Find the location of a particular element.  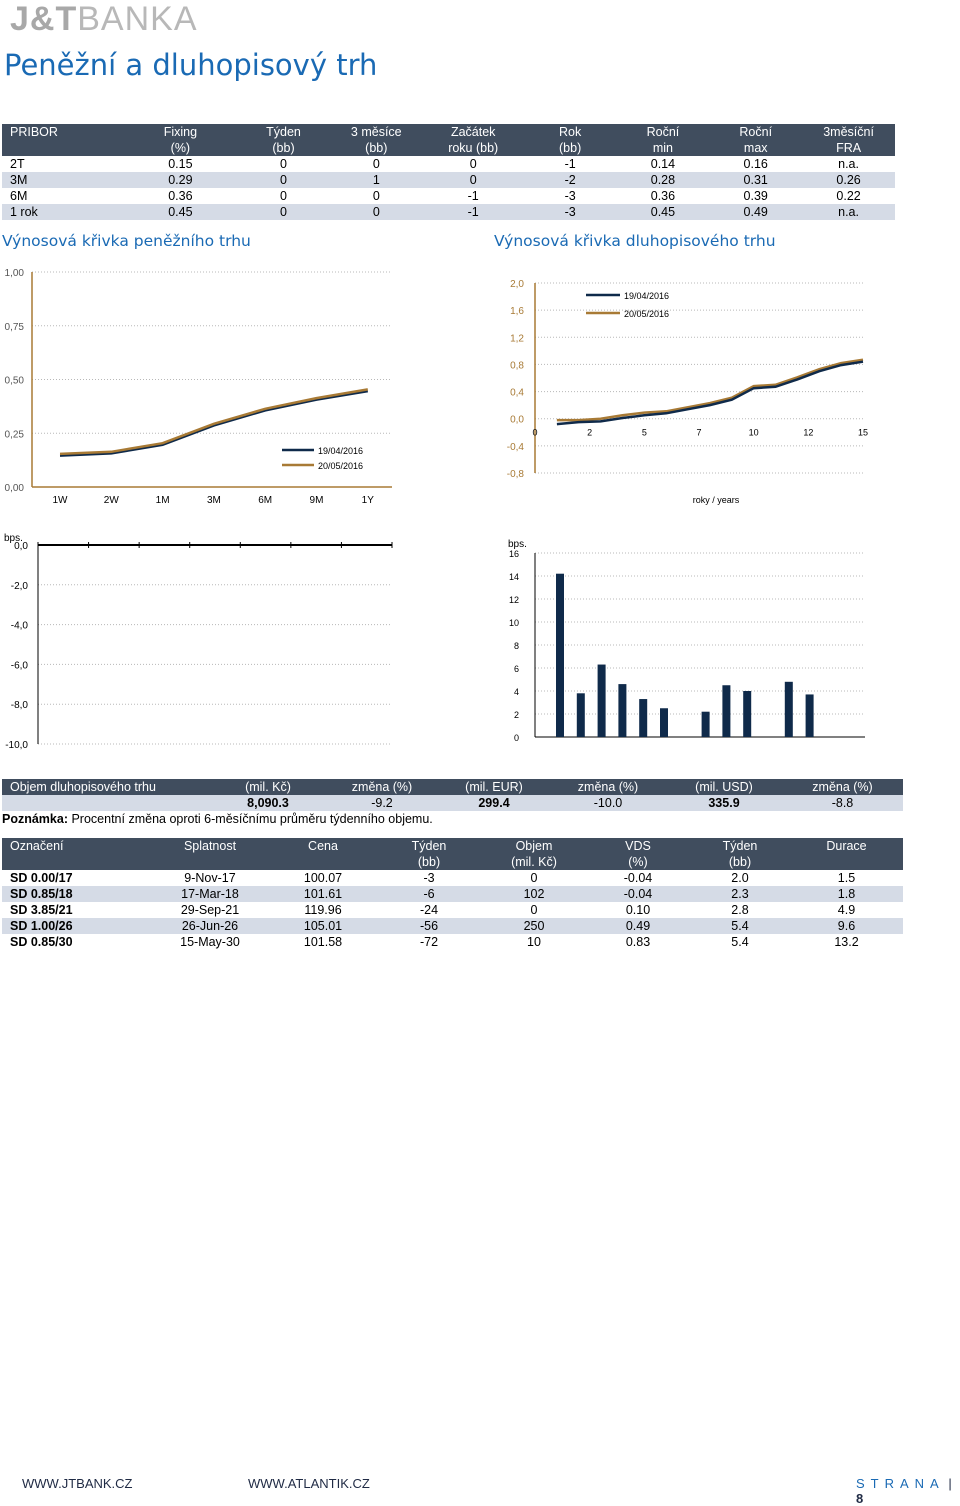

y-tick-label: -0,8 is located at coordinates (516, 474).